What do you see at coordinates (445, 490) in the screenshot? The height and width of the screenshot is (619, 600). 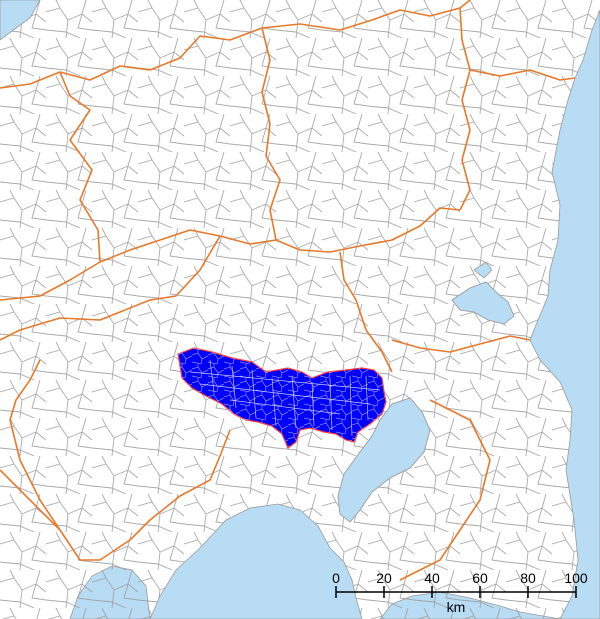 I see `prefecture-border-chiba-south` at bounding box center [445, 490].